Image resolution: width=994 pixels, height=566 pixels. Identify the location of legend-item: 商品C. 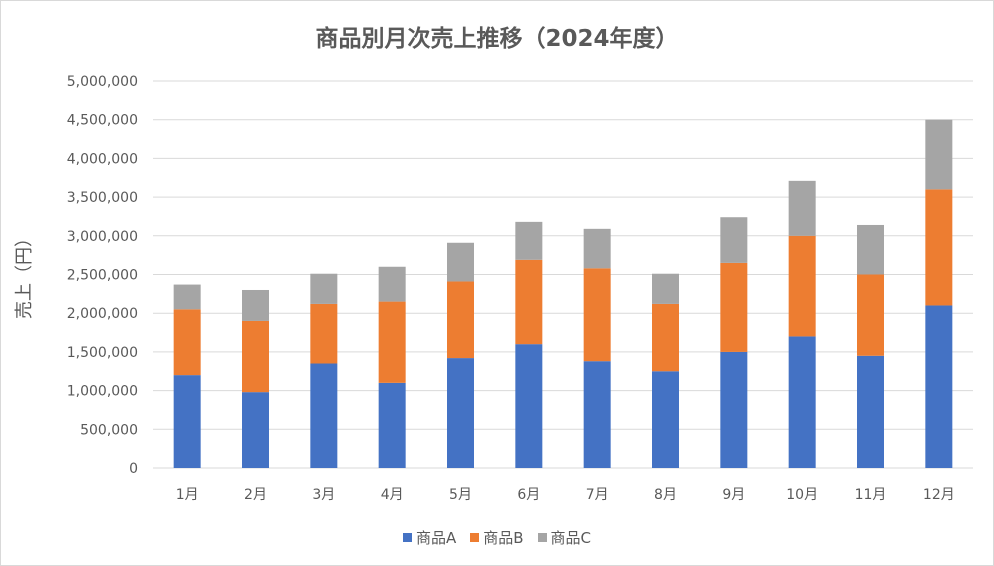
(564, 537).